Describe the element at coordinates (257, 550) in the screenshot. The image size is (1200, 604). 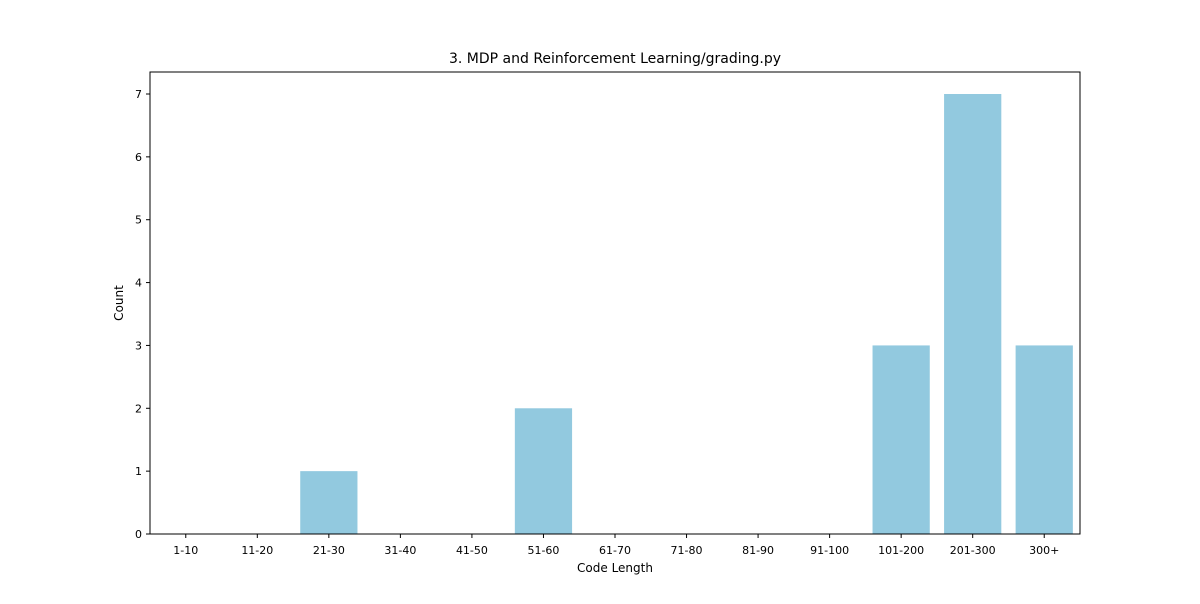
I see `x-tick-label: 11-20` at that location.